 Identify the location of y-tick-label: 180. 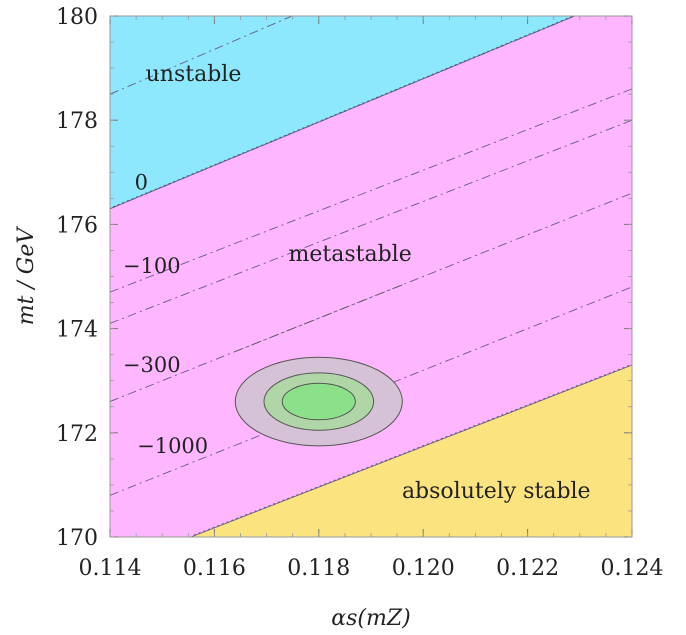
(77, 17).